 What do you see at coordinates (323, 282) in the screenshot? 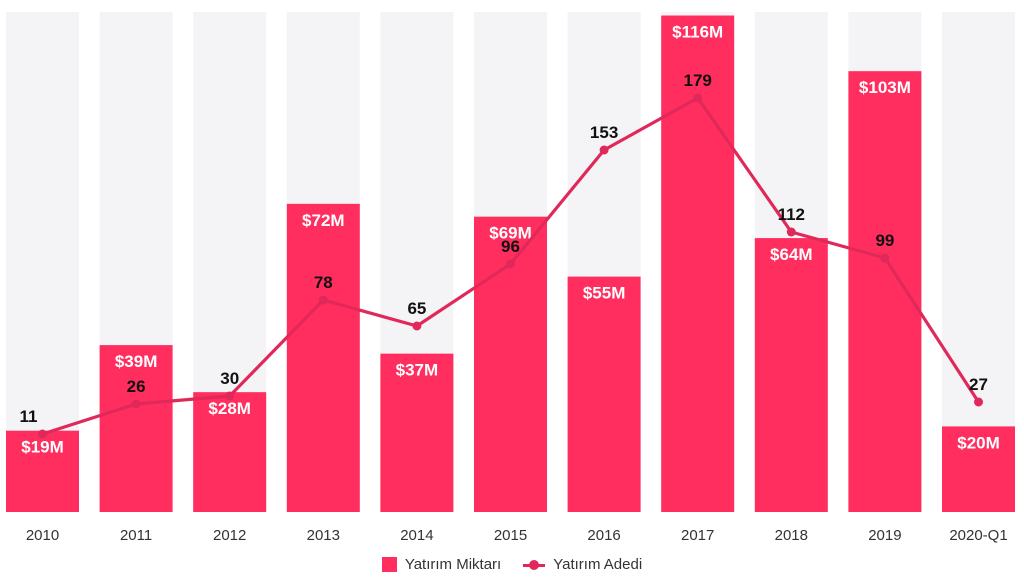
I see `line-point-label-2013: 78` at bounding box center [323, 282].